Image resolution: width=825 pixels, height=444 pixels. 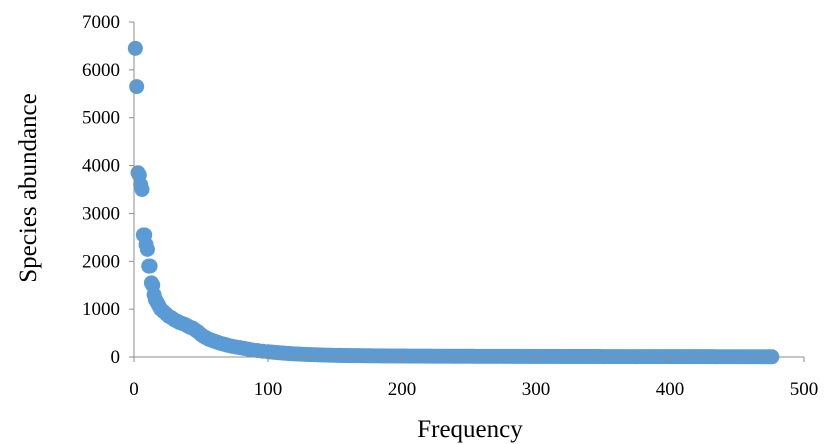 I want to click on x-axis-title: Frequency, so click(x=470, y=429).